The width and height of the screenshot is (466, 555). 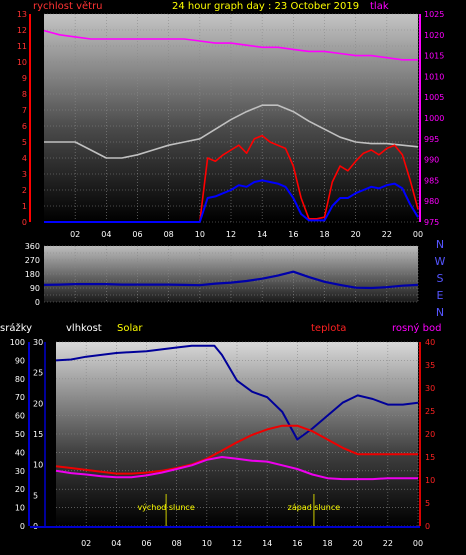 What do you see at coordinates (237, 392) in the screenshot?
I see `series-line-humidity` at bounding box center [237, 392].